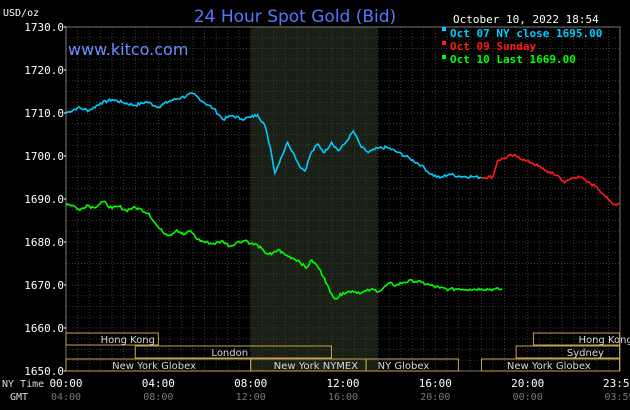 This screenshot has height=410, width=630. I want to click on market-session-label: London, so click(229, 353).